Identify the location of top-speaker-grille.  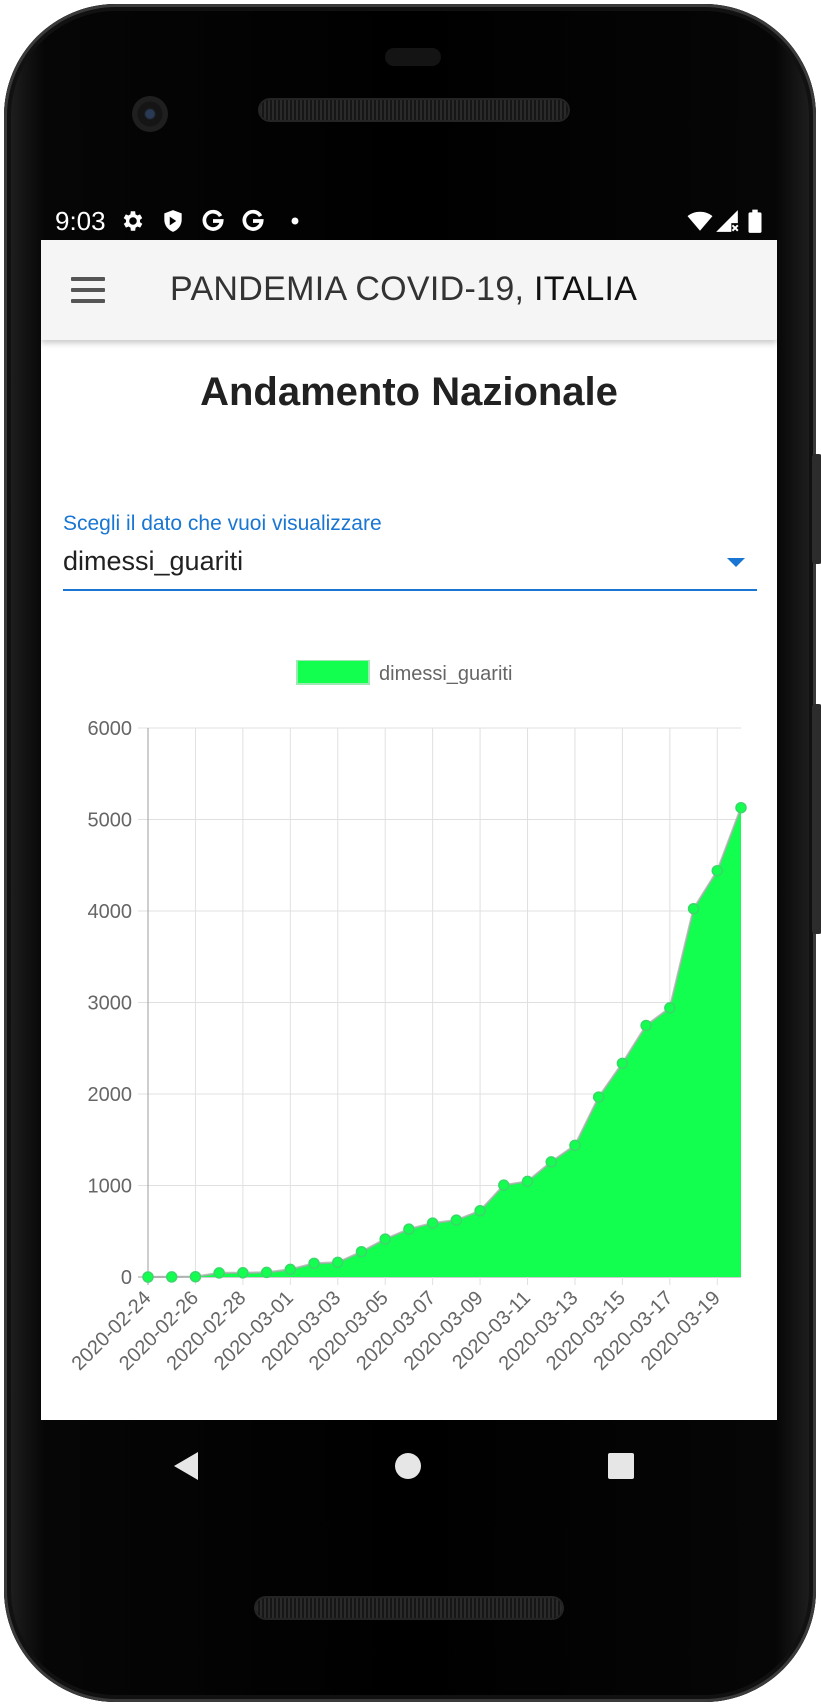
(414, 110).